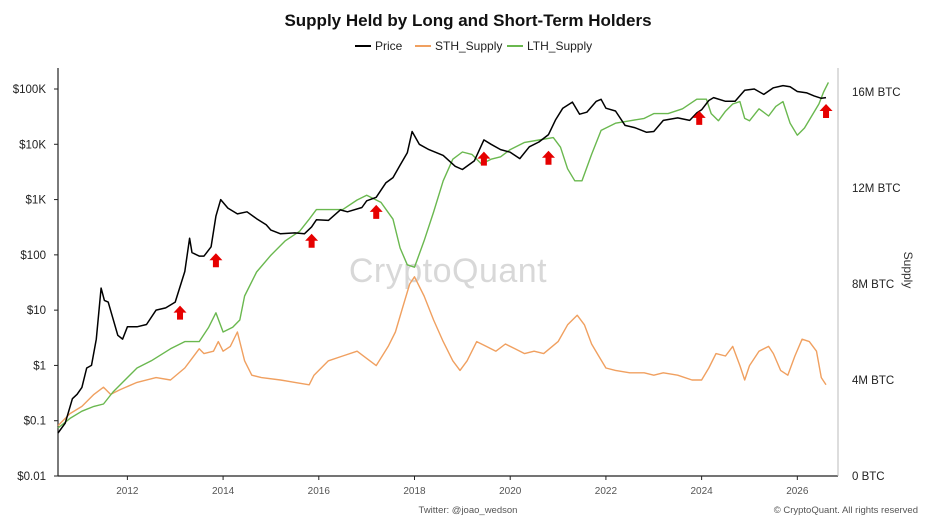 This screenshot has height=522, width=936. What do you see at coordinates (31, 477) in the screenshot?
I see `left-tick-label: $0.01` at bounding box center [31, 477].